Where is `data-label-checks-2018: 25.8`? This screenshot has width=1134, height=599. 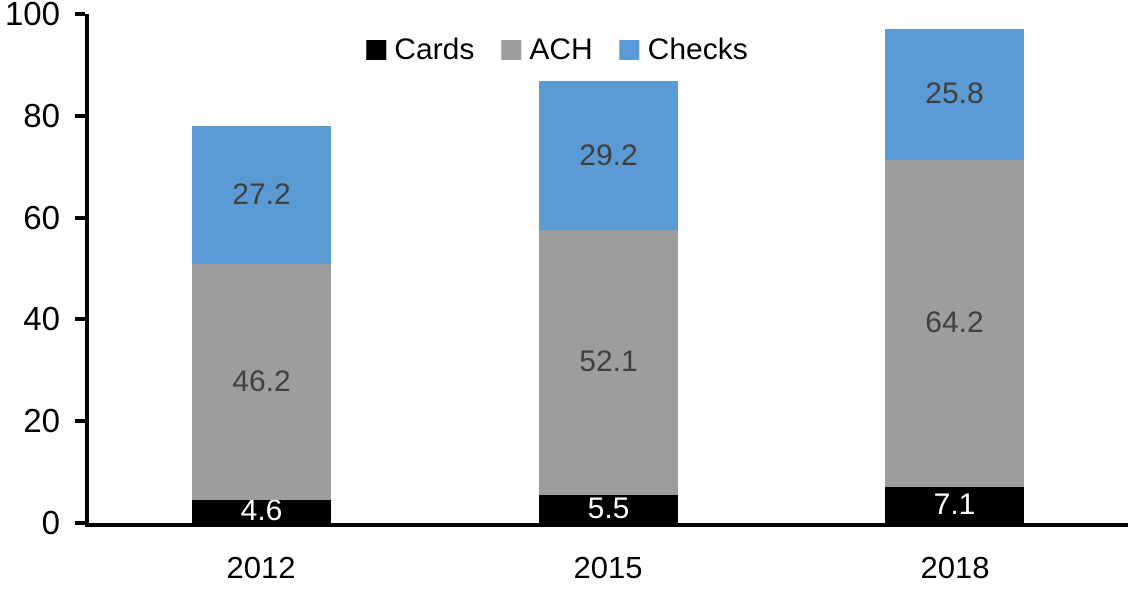
data-label-checks-2018: 25.8 is located at coordinates (954, 94).